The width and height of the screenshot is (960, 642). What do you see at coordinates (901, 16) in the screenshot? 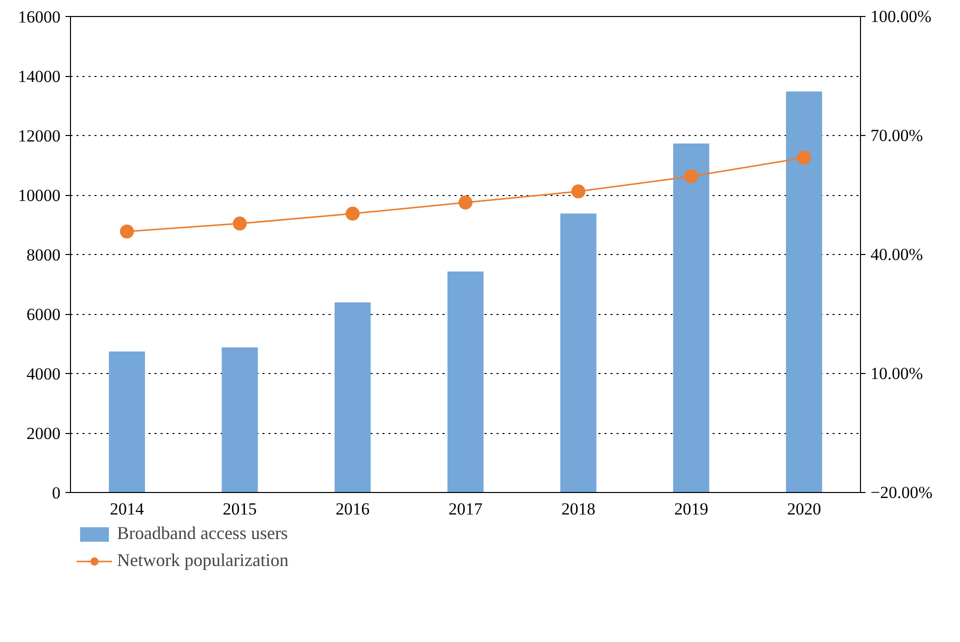
I see `y2-tick-label: 100.00%` at bounding box center [901, 16].